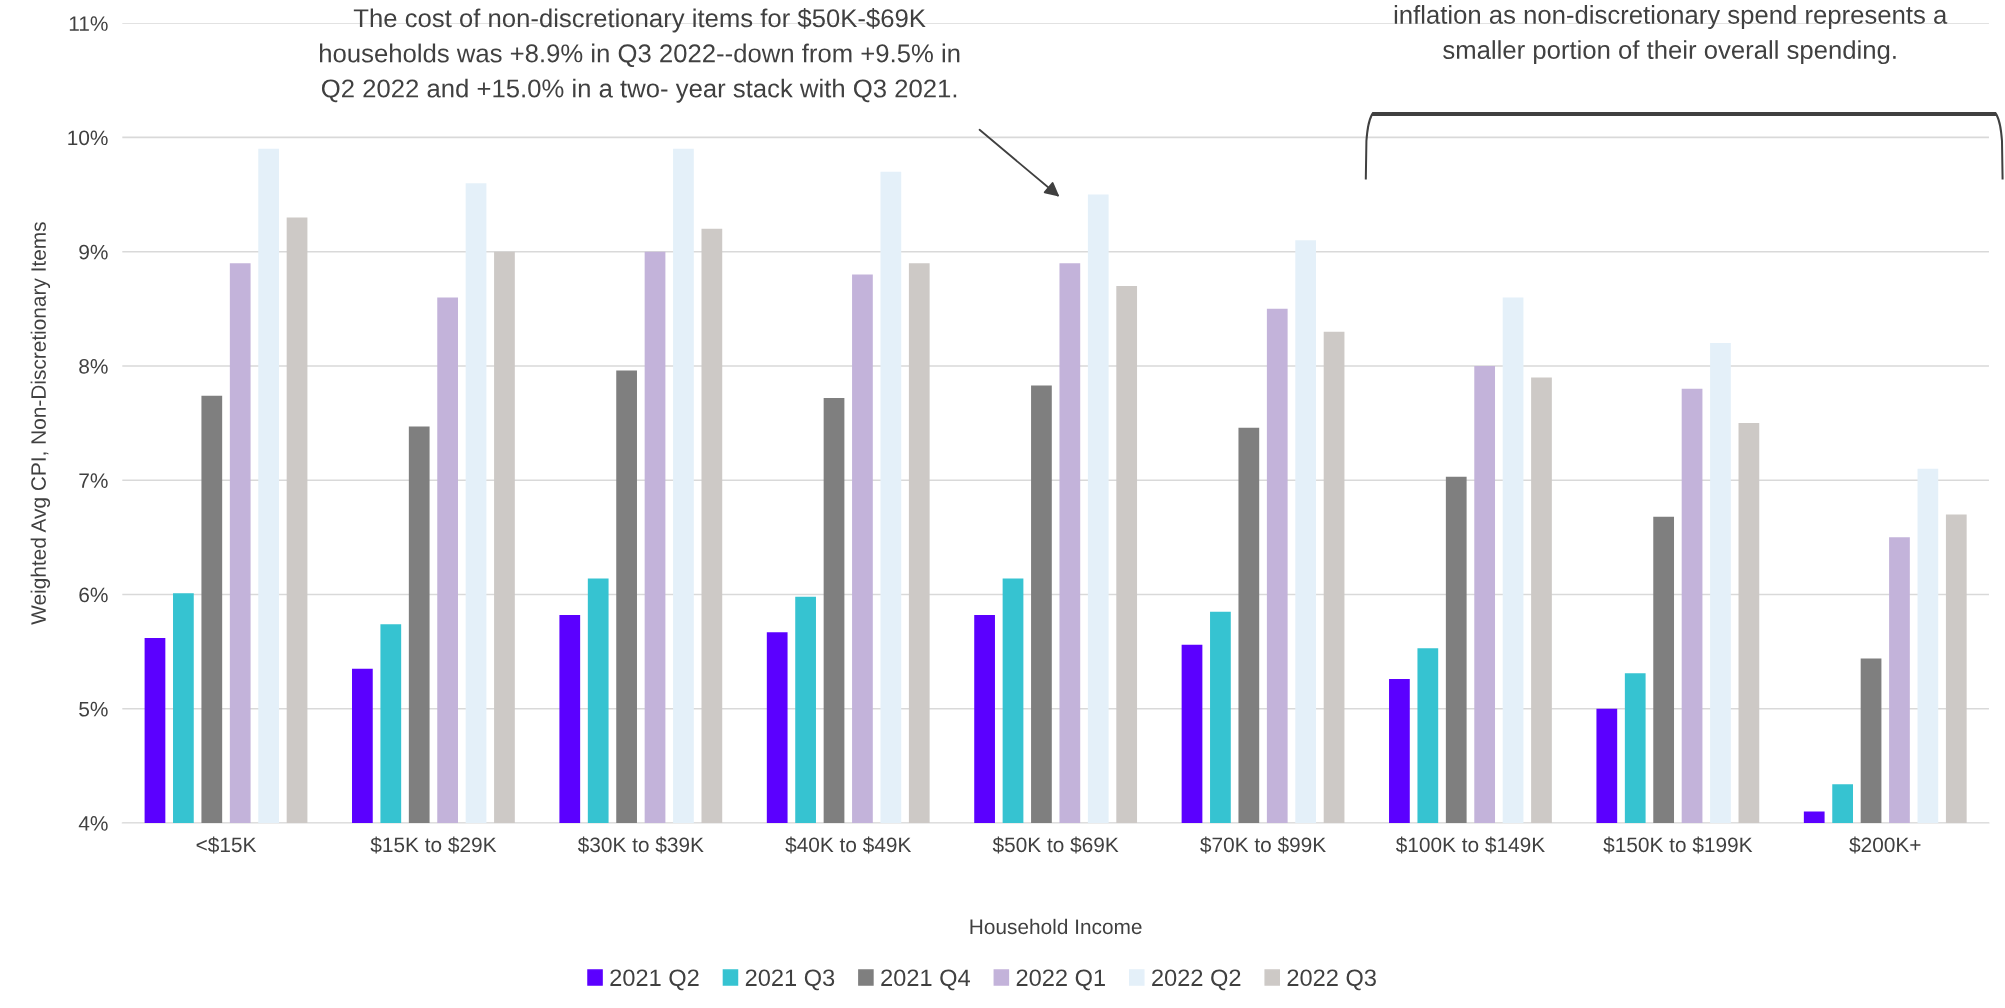  Describe the element at coordinates (1056, 926) in the screenshot. I see `x-axis-title: Household Income` at that location.